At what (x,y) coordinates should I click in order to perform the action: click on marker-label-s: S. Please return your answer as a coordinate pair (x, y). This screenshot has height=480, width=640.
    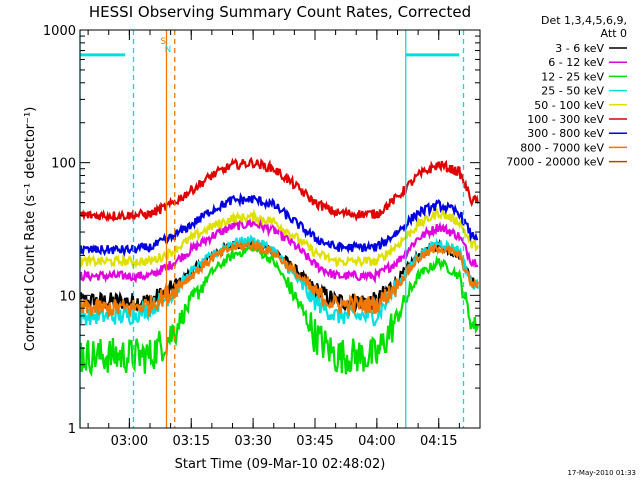
    Looking at the image, I should click on (163, 42).